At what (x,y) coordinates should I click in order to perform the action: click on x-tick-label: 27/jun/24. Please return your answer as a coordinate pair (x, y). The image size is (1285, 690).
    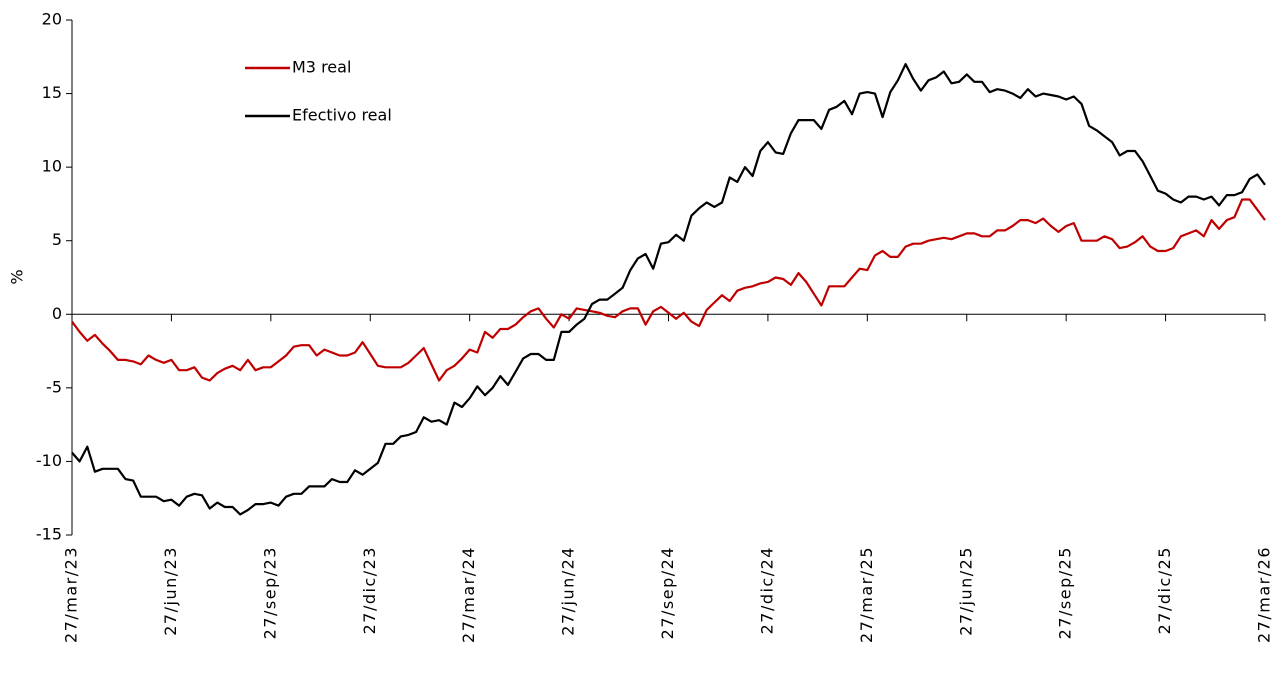
    Looking at the image, I should click on (568, 591).